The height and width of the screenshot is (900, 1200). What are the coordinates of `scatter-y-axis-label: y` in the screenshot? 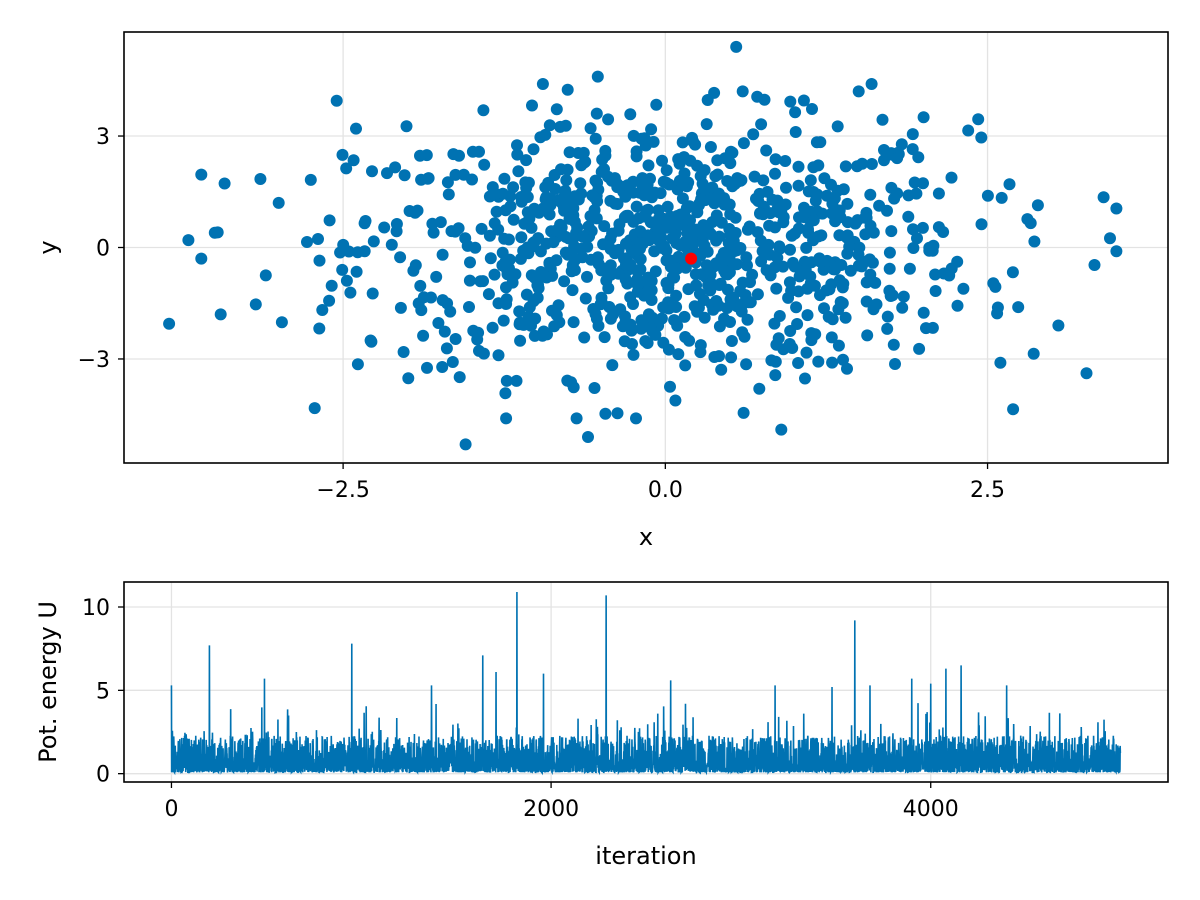 It's located at (48, 247).